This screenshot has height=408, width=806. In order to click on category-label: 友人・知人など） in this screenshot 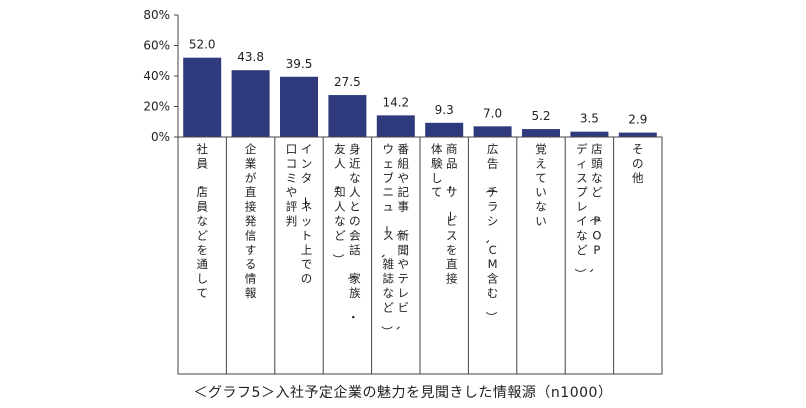, I will do `click(338, 203)`.